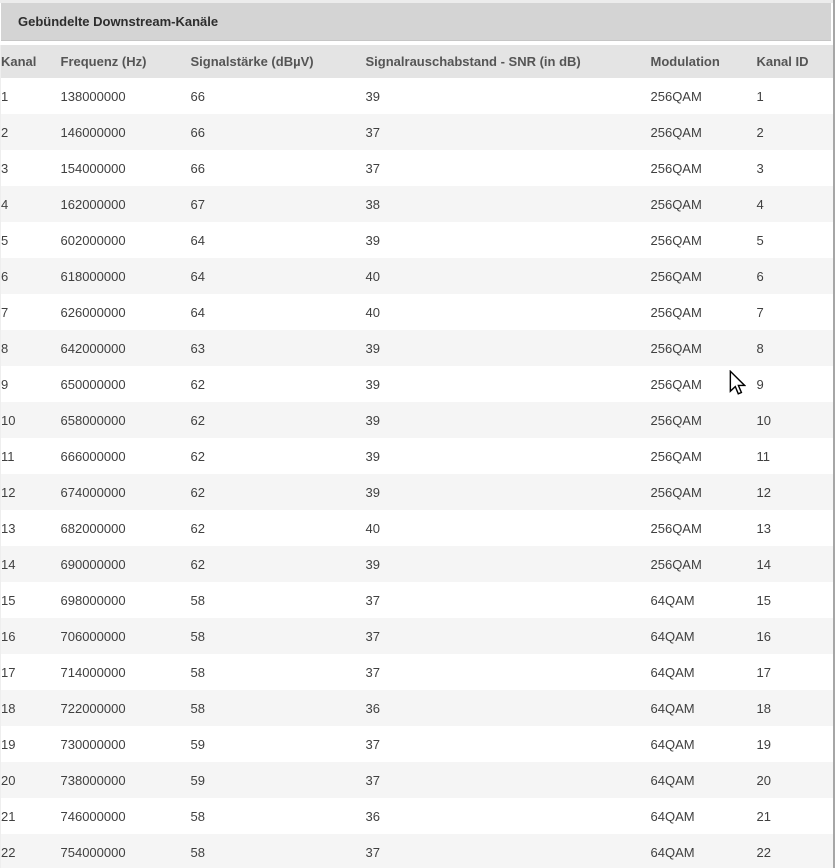  I want to click on table-row: 22 754000000 58 37 64QAM 22, so click(417, 851).